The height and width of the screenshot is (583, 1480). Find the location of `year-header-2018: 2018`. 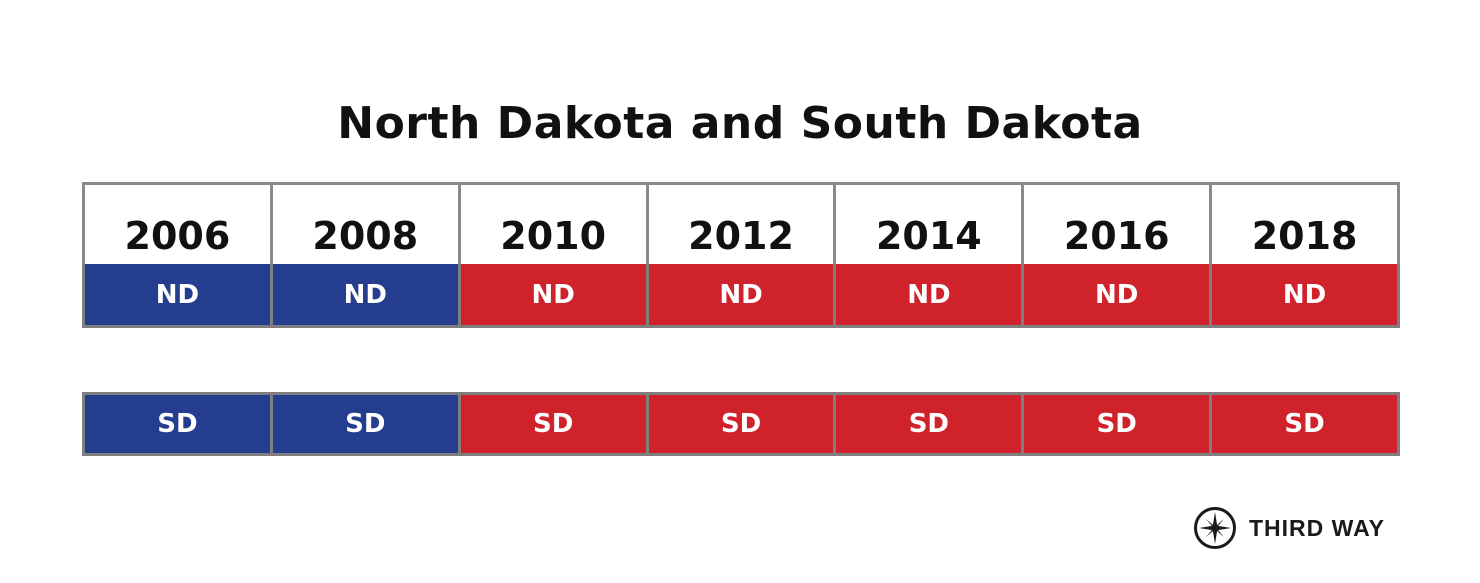

year-header-2018: 2018 is located at coordinates (1306, 223).